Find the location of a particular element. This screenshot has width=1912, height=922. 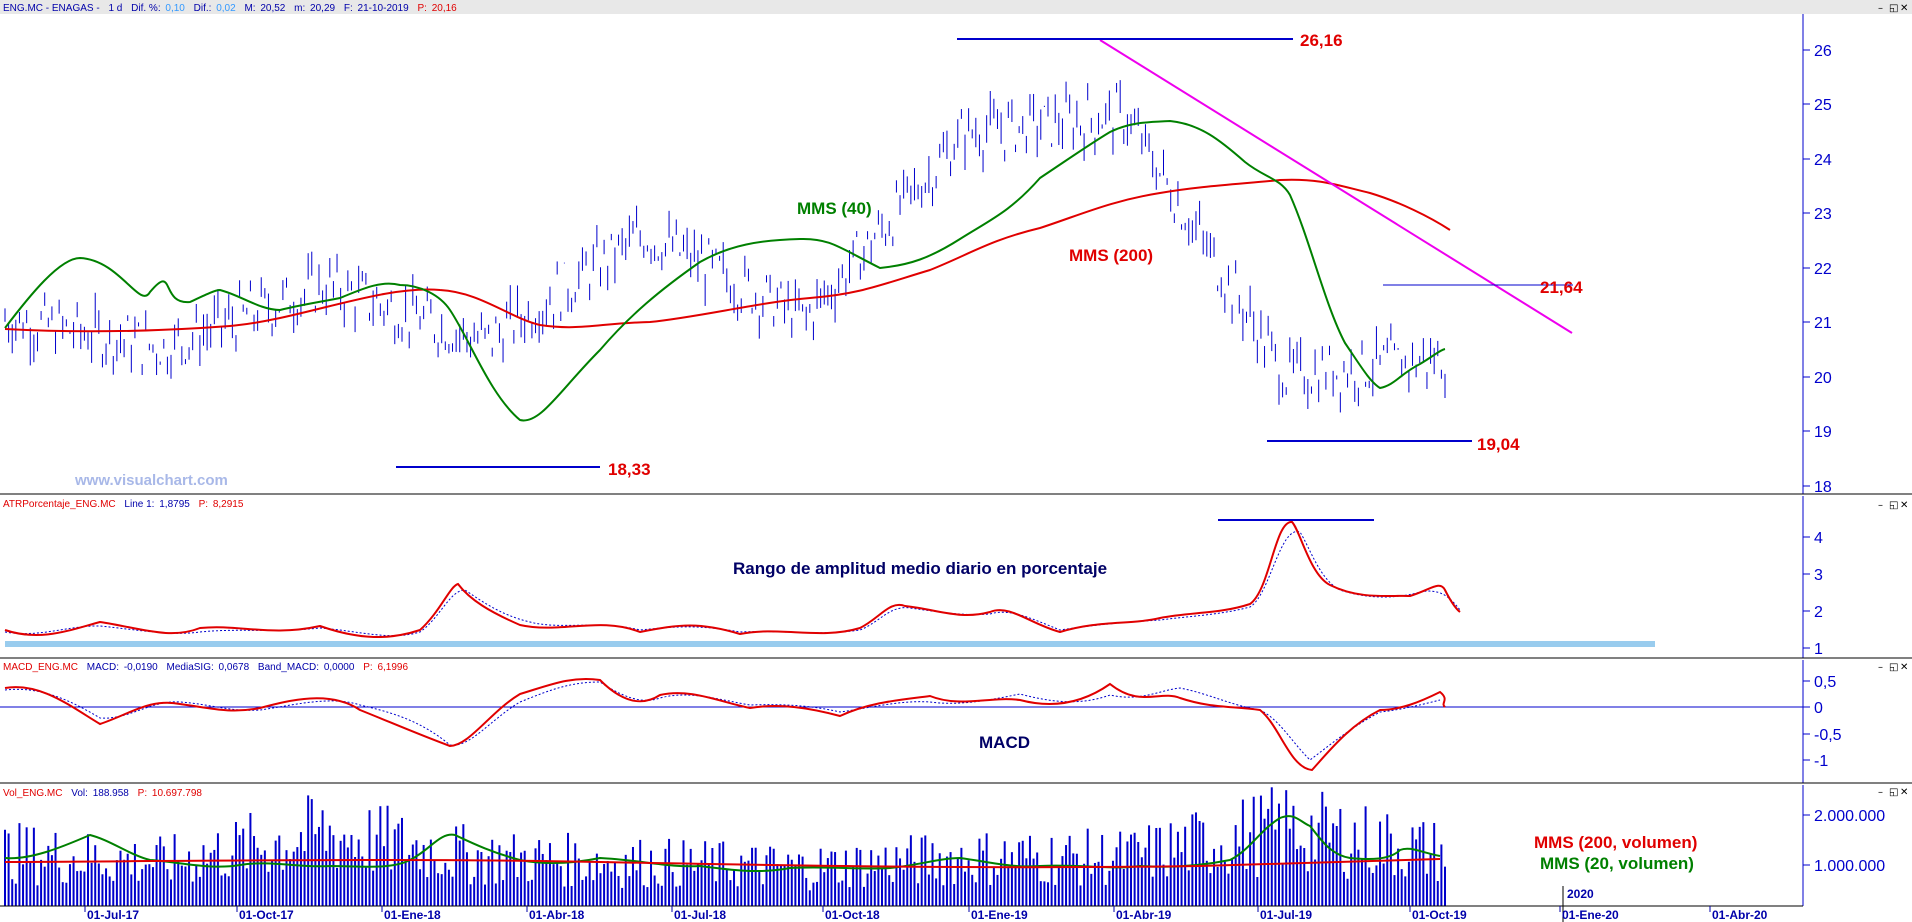

atr-band is located at coordinates (830, 644).